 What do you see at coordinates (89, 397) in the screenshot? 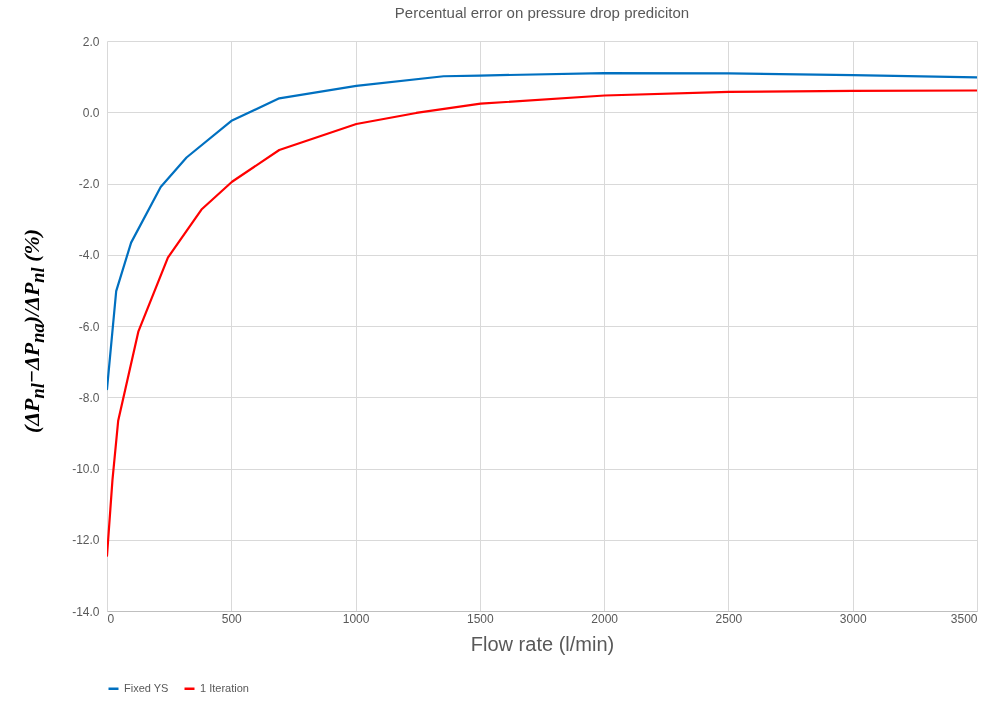
I see `y-tick-label: -8.0` at bounding box center [89, 397].